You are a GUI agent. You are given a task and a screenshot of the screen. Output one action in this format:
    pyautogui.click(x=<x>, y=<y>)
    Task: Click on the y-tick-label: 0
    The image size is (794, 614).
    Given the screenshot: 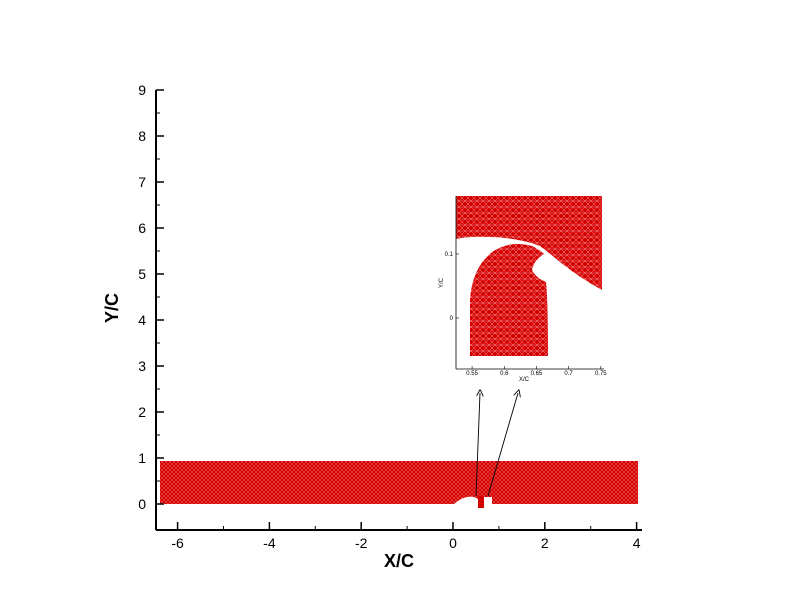 What is the action you would take?
    pyautogui.click(x=142, y=504)
    